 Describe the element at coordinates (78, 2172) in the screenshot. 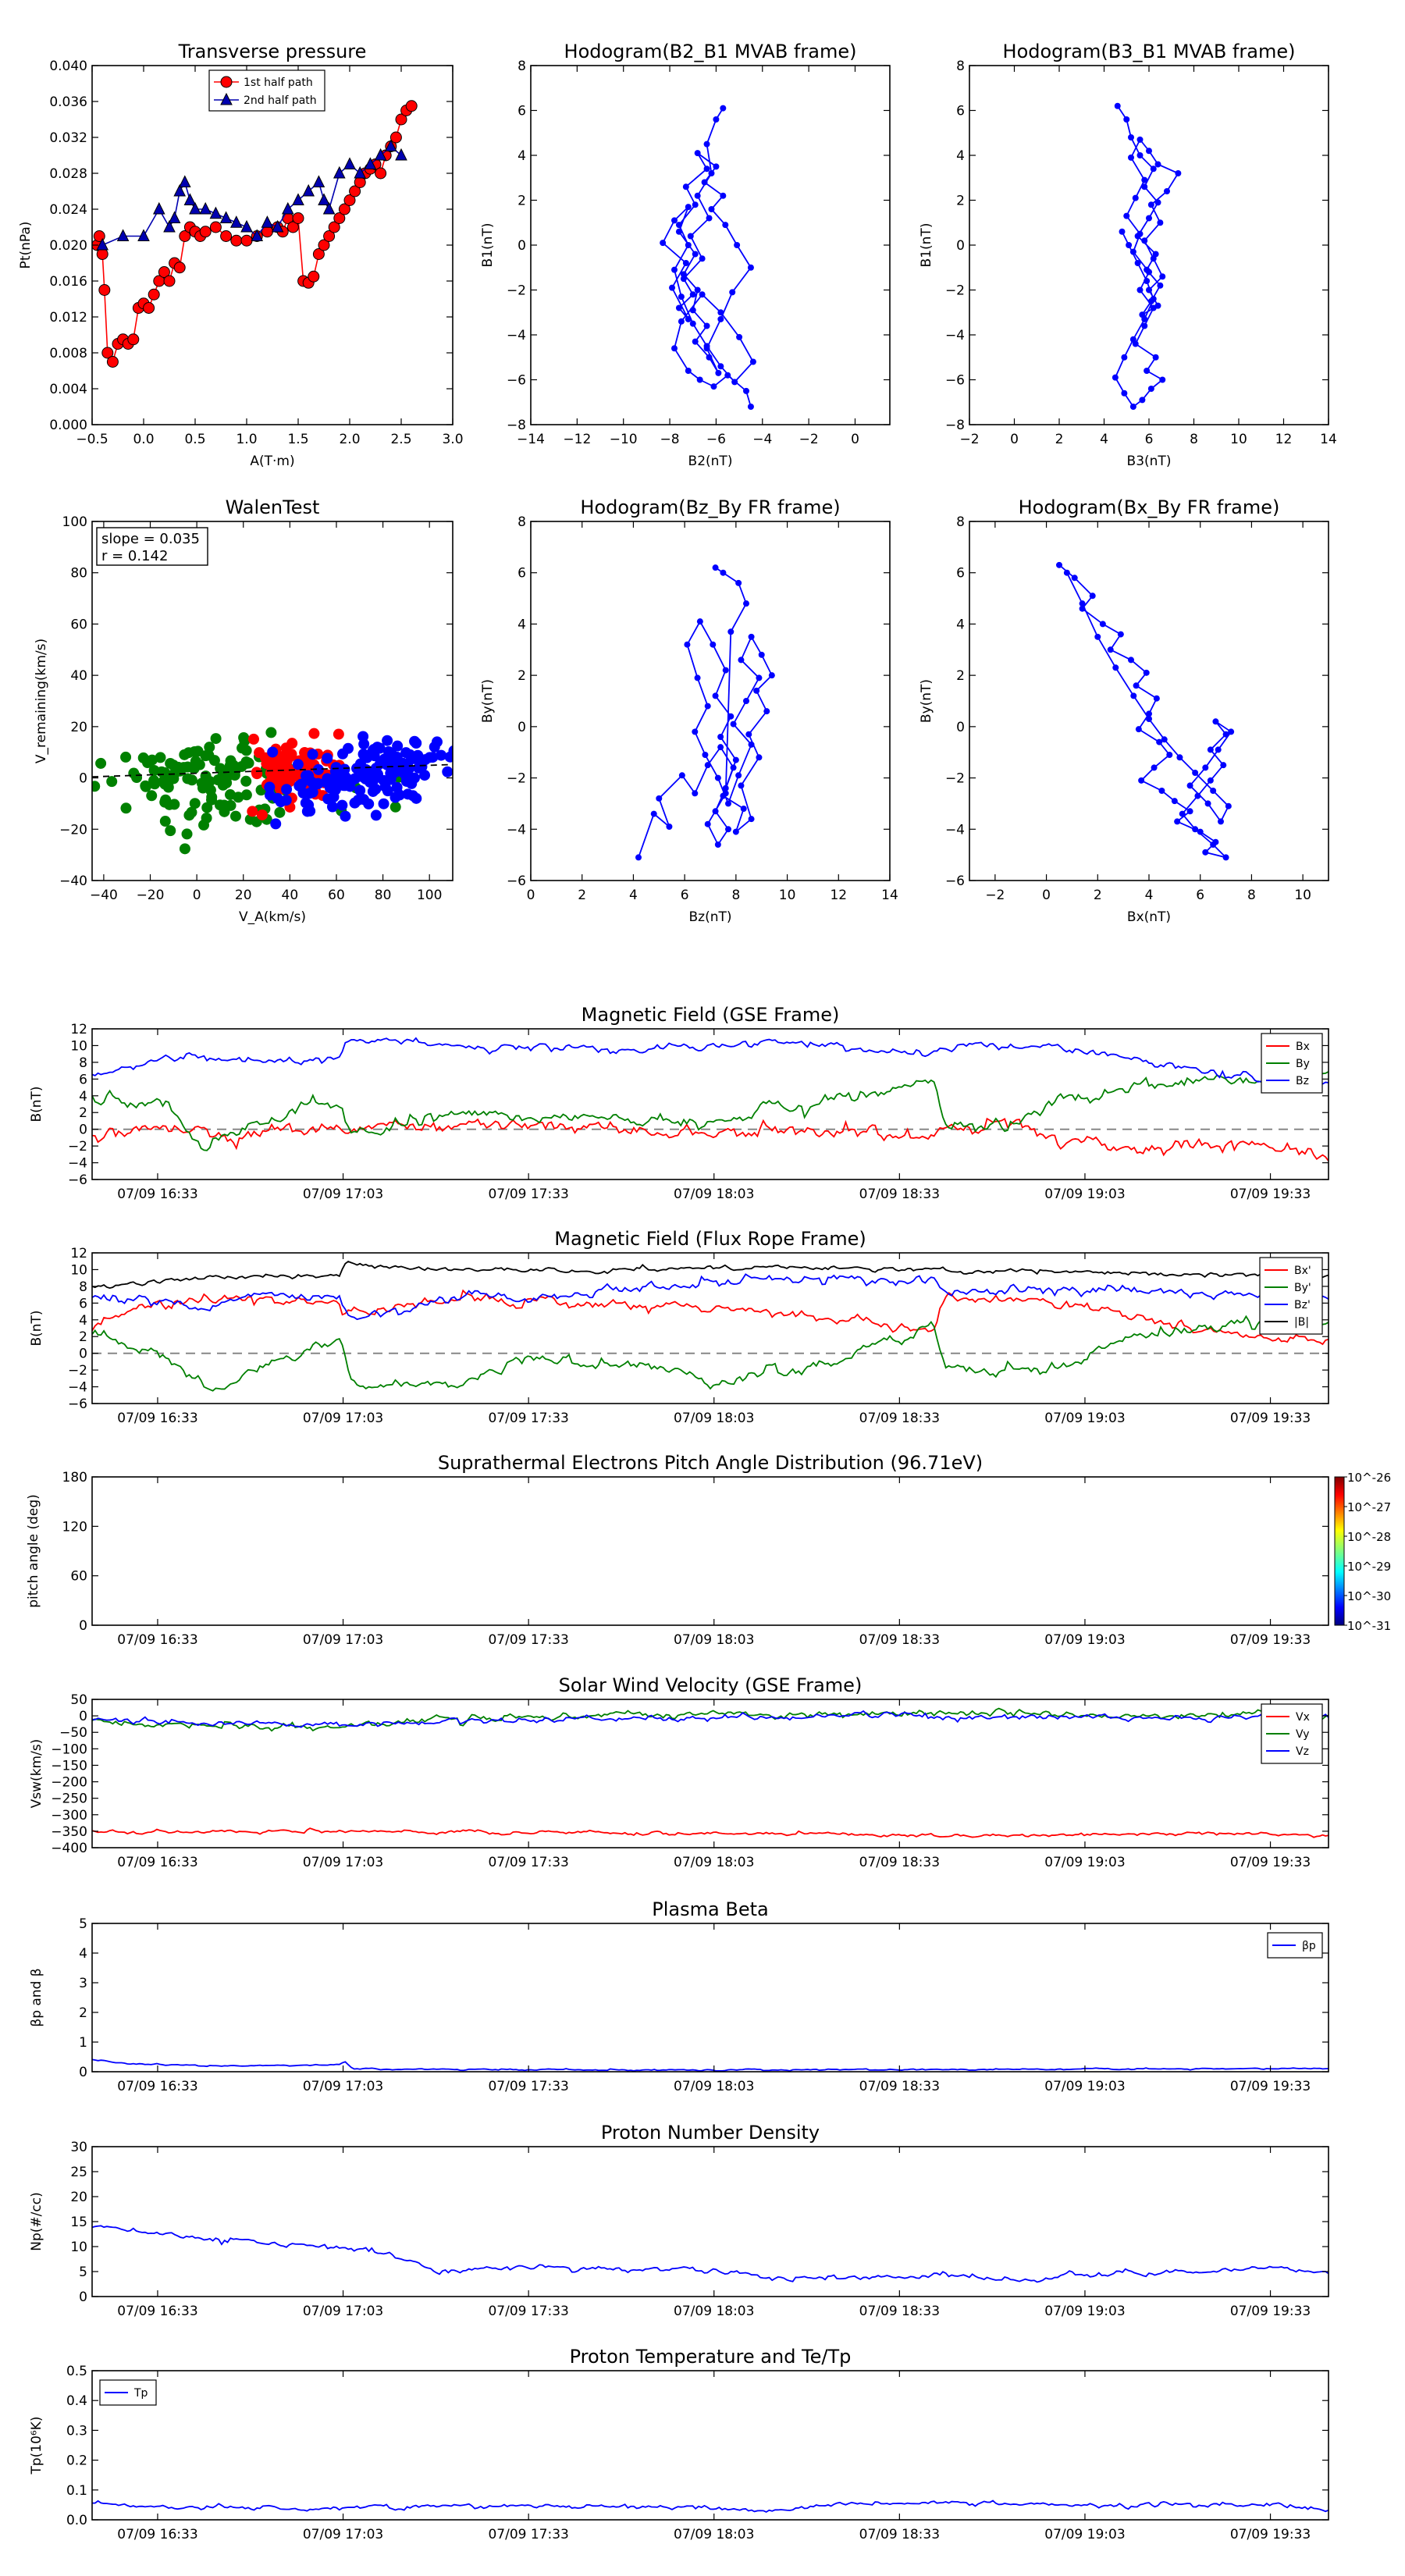

I see `proton-number-density-ytick-label: 25` at that location.